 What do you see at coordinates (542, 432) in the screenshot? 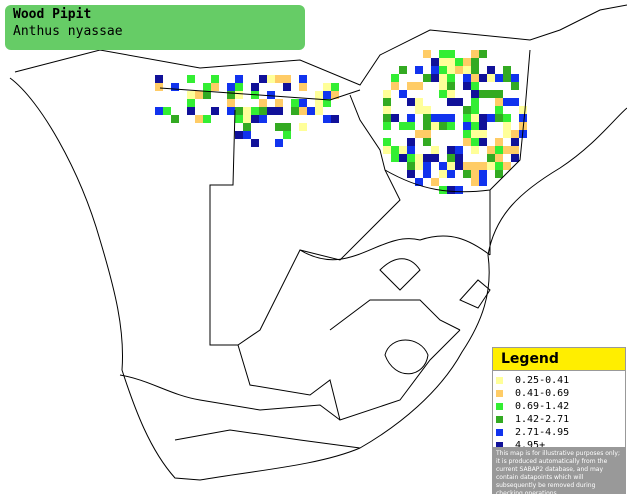
I see `legend-label: 2.71-4.95` at bounding box center [542, 432].